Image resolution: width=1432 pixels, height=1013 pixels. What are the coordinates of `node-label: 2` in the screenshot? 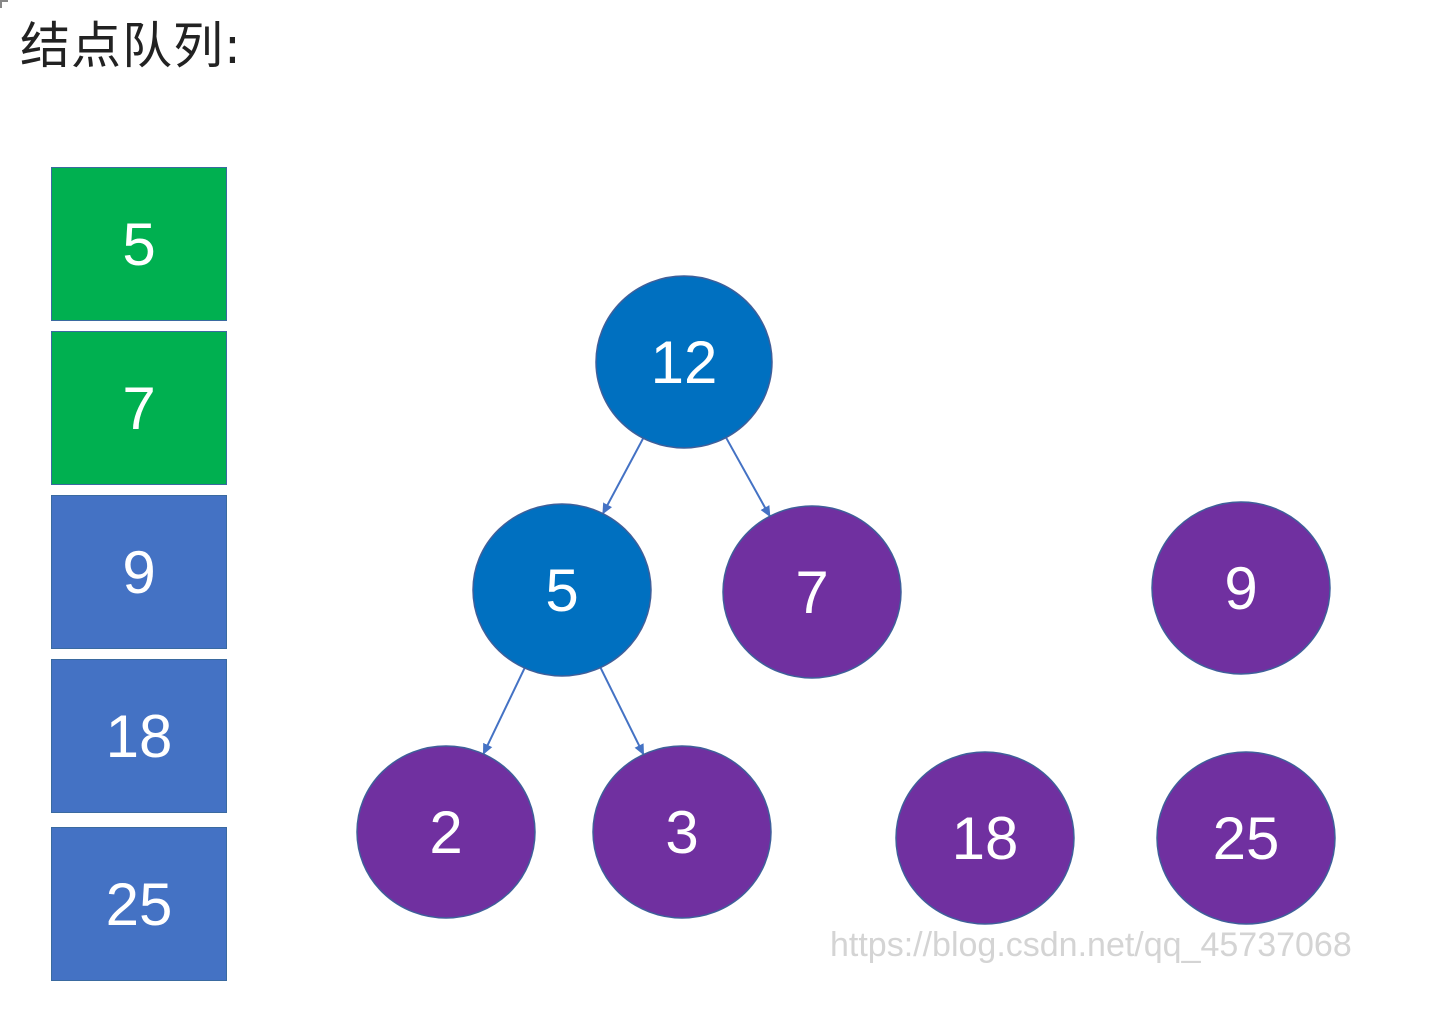 It's located at (445, 832).